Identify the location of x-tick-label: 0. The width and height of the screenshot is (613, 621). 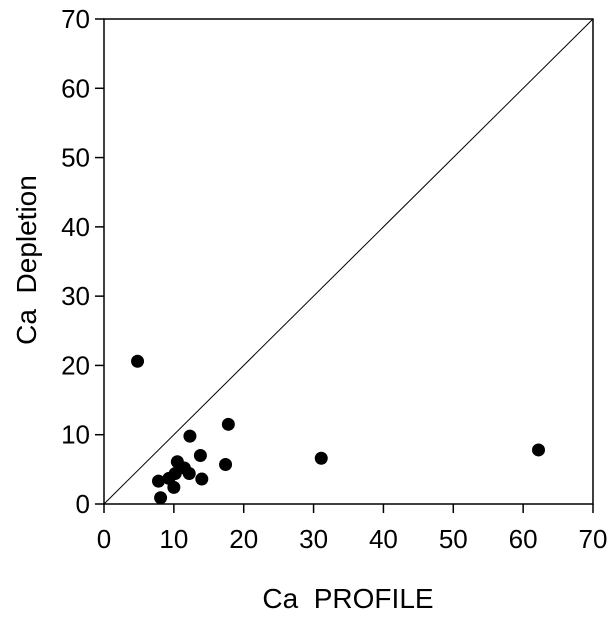
(104, 539).